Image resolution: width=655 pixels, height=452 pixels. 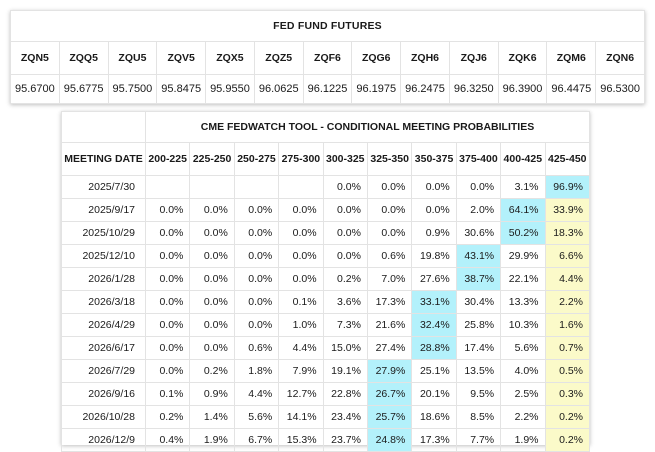 What do you see at coordinates (345, 302) in the screenshot?
I see `probability-cell: 3.6%` at bounding box center [345, 302].